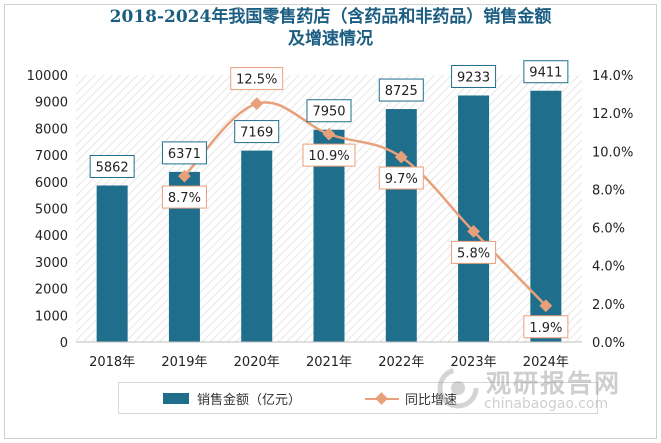 The width and height of the screenshot is (661, 443). I want to click on legend-bar-swatch, so click(176, 398).